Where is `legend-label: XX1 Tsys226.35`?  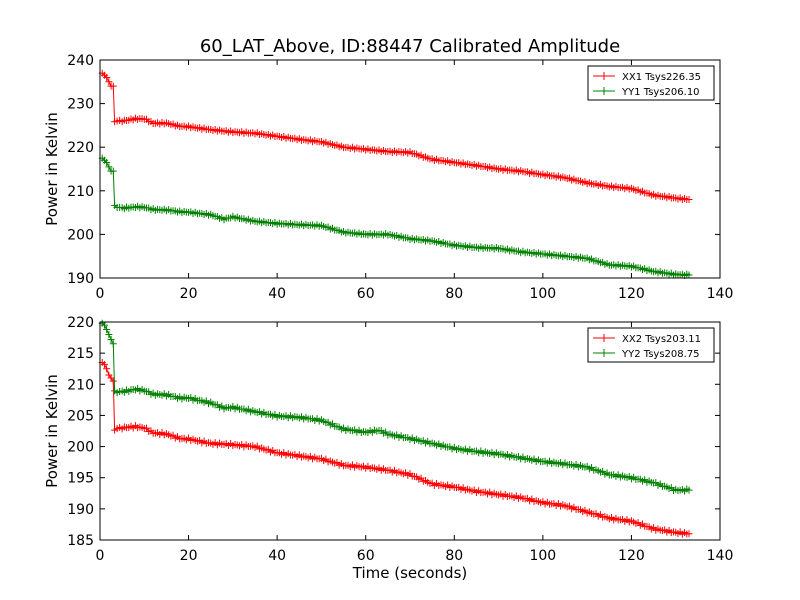 legend-label: XX1 Tsys226.35 is located at coordinates (661, 77).